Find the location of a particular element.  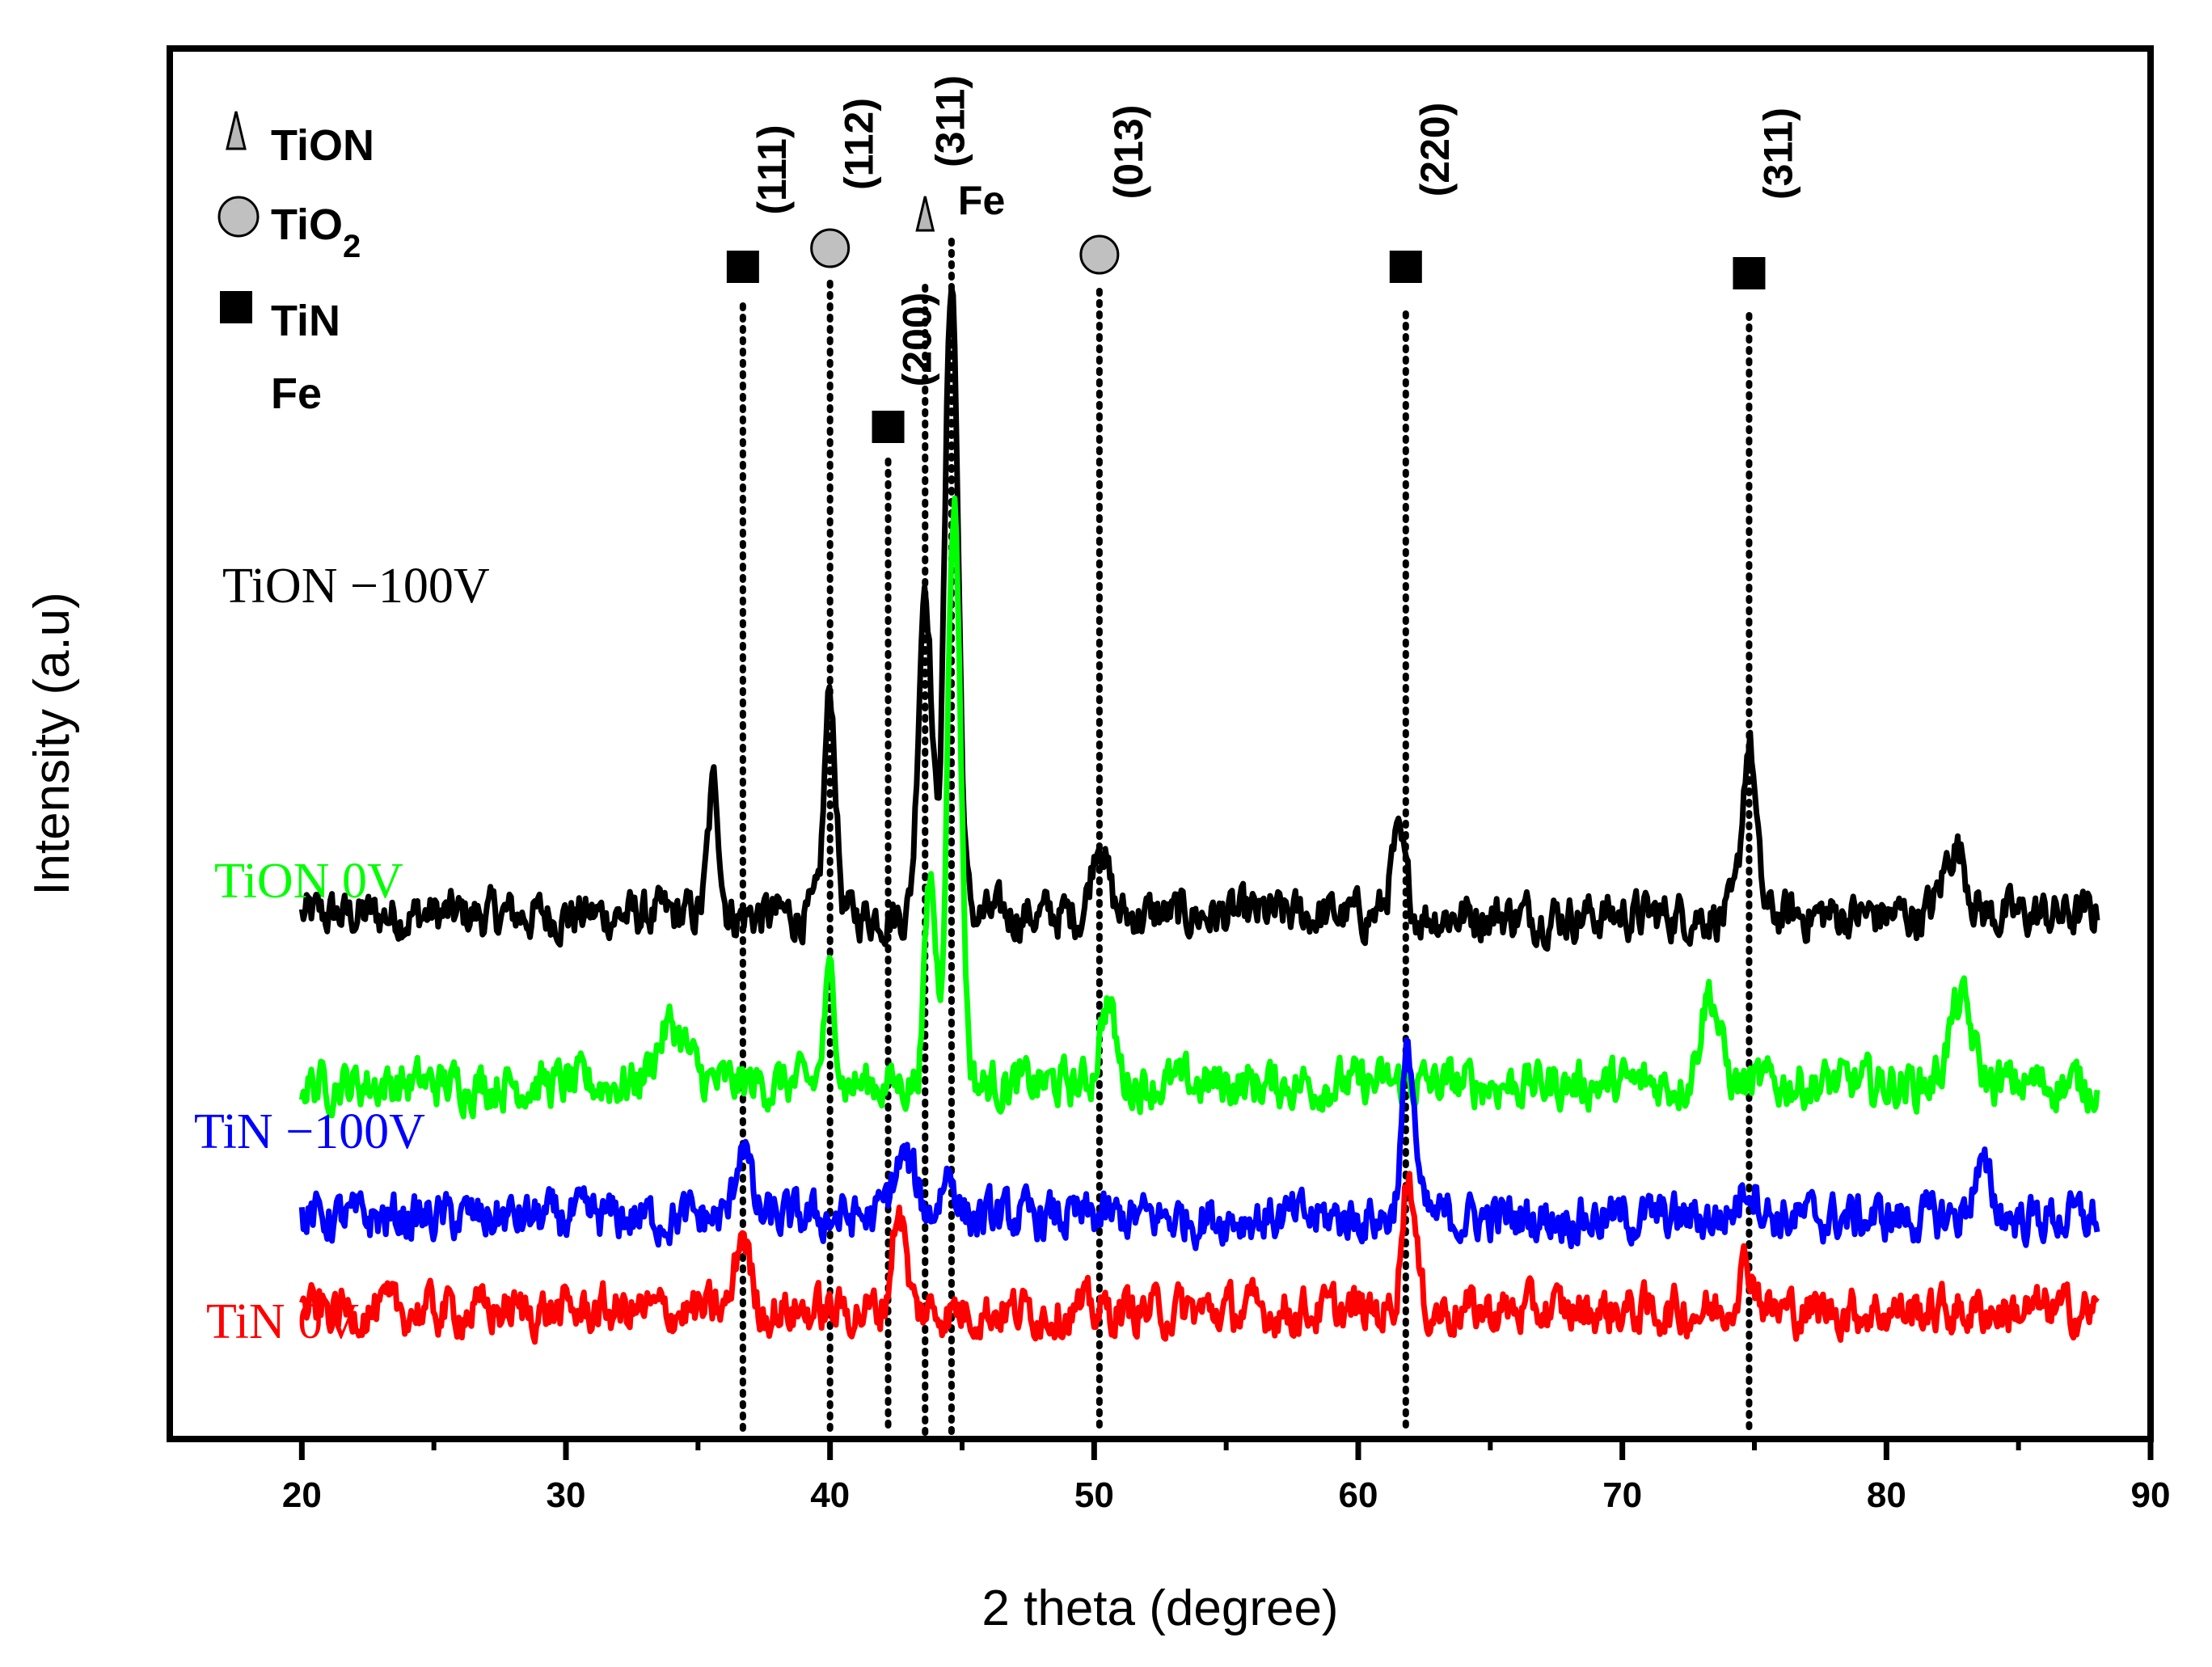

legend: TiON TiO2 TiN Fe is located at coordinates (295, 265).